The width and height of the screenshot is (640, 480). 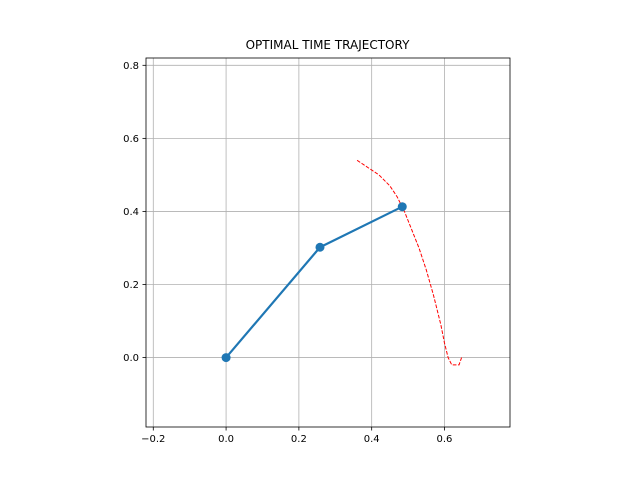 I want to click on y-tick-label: 0.6, so click(x=131, y=139).